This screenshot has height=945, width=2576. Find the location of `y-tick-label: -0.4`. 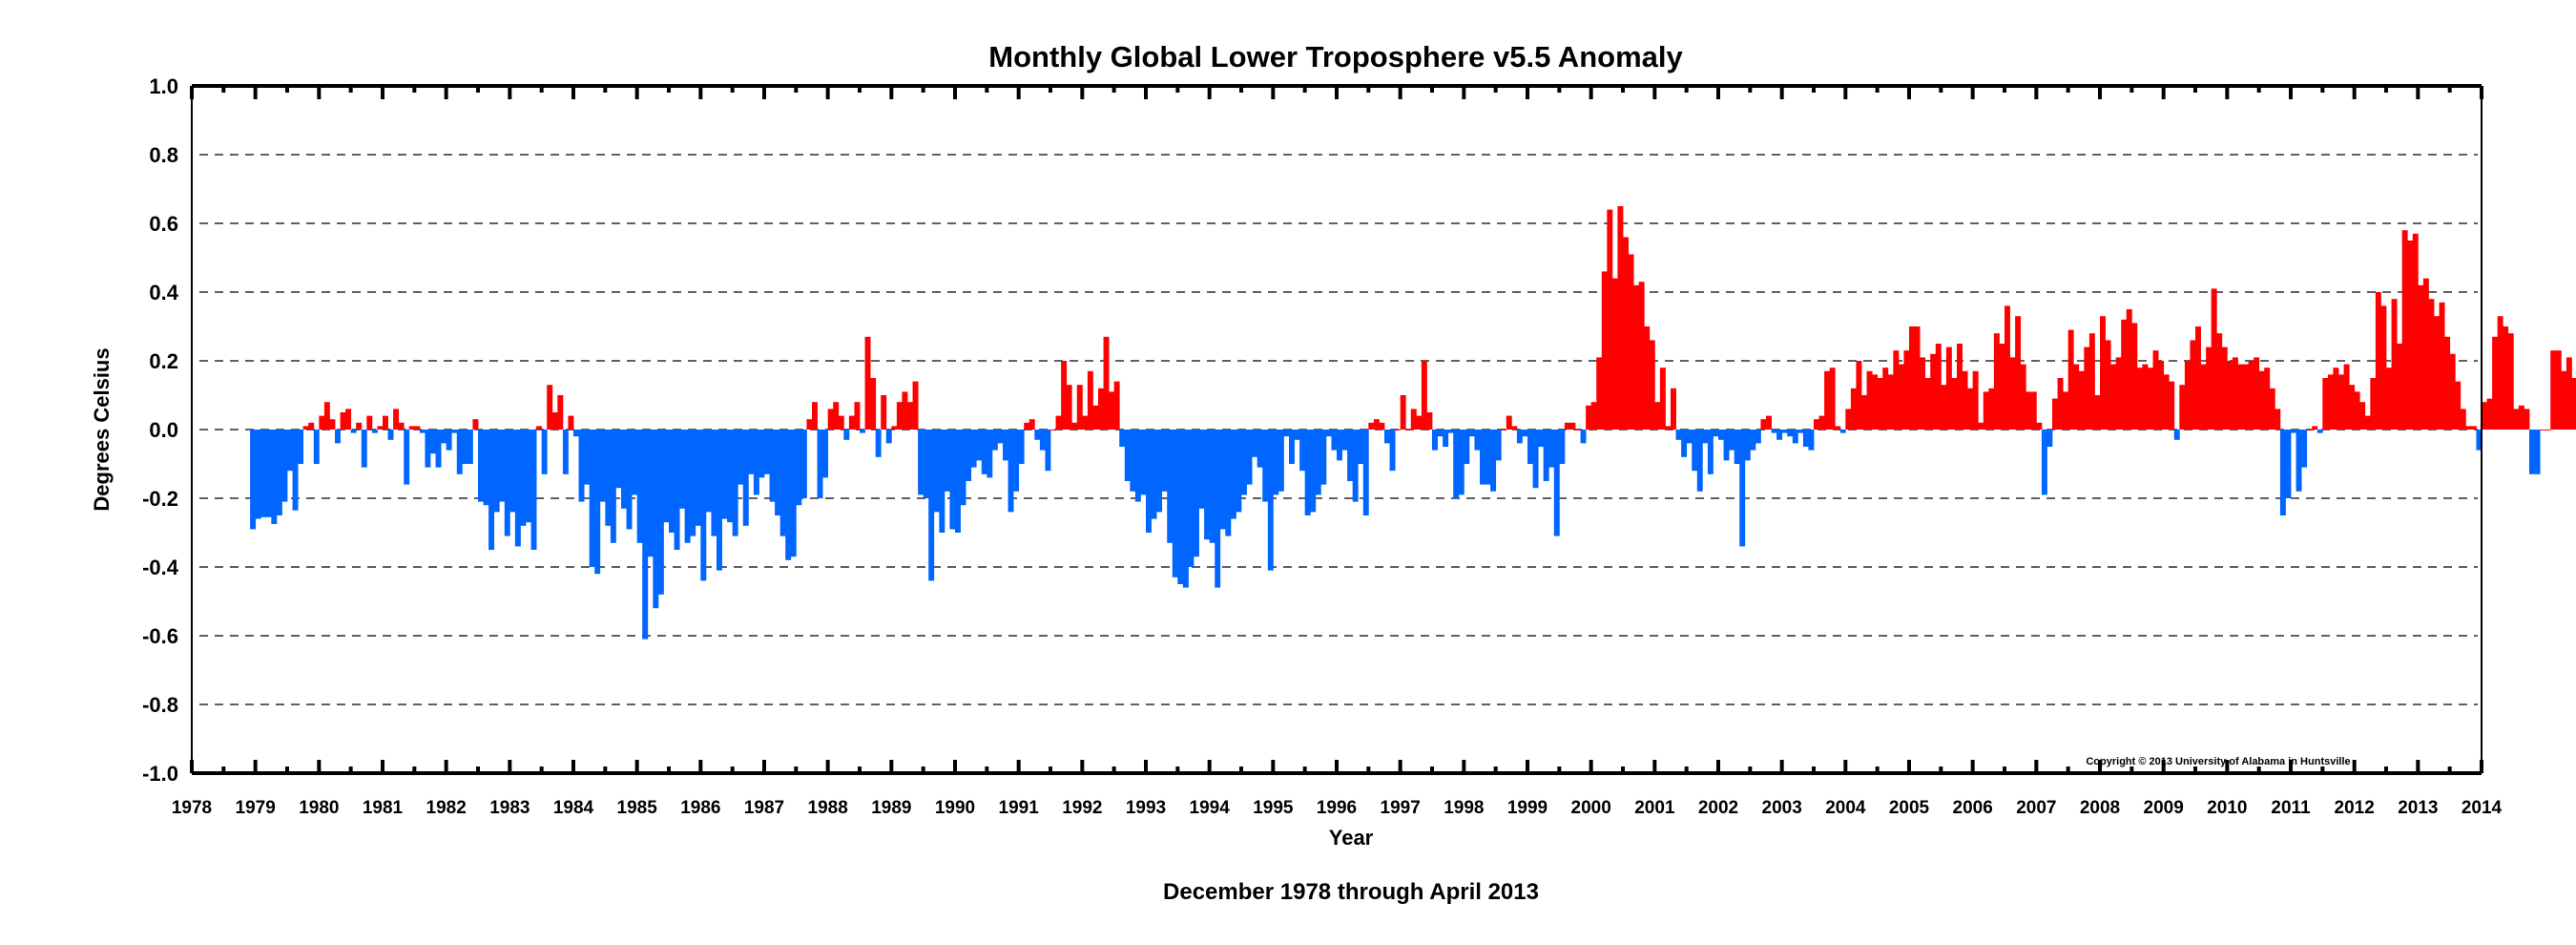

y-tick-label: -0.4 is located at coordinates (160, 567).